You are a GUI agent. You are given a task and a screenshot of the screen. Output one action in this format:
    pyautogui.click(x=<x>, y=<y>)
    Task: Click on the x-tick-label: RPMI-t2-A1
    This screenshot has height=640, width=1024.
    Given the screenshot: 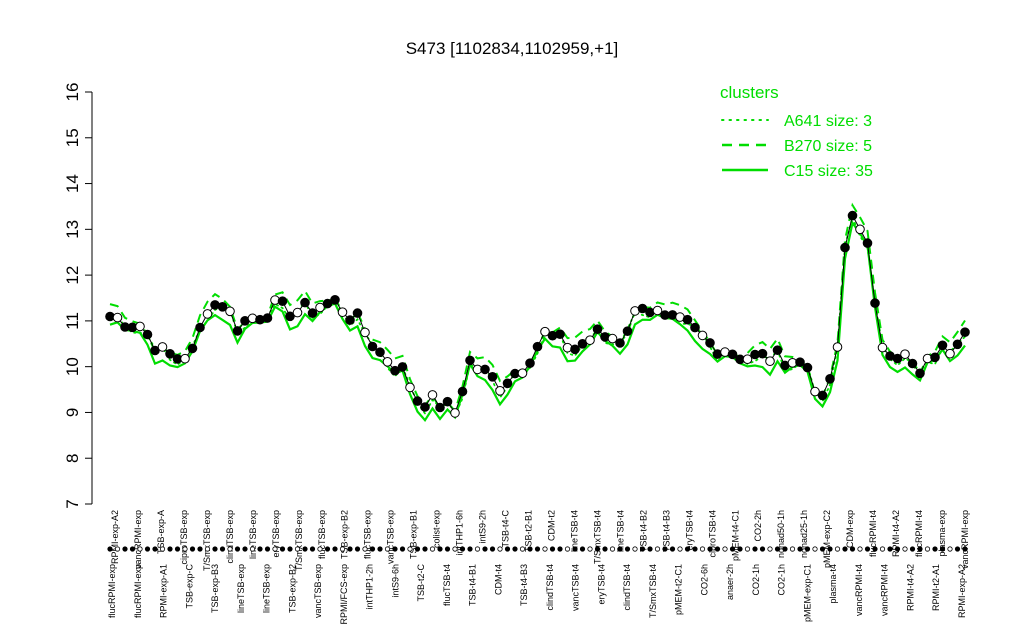 What is the action you would take?
    pyautogui.click(x=936, y=587)
    